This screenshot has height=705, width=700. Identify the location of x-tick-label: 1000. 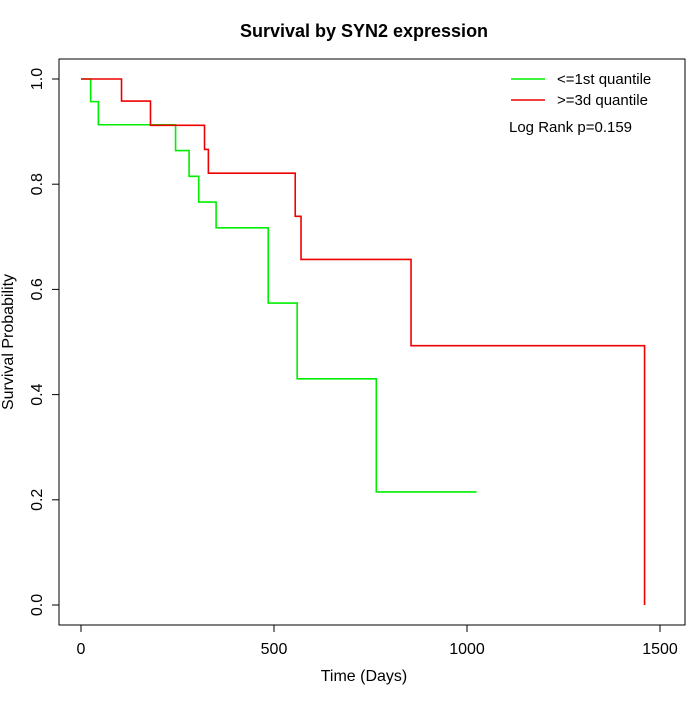
(467, 649).